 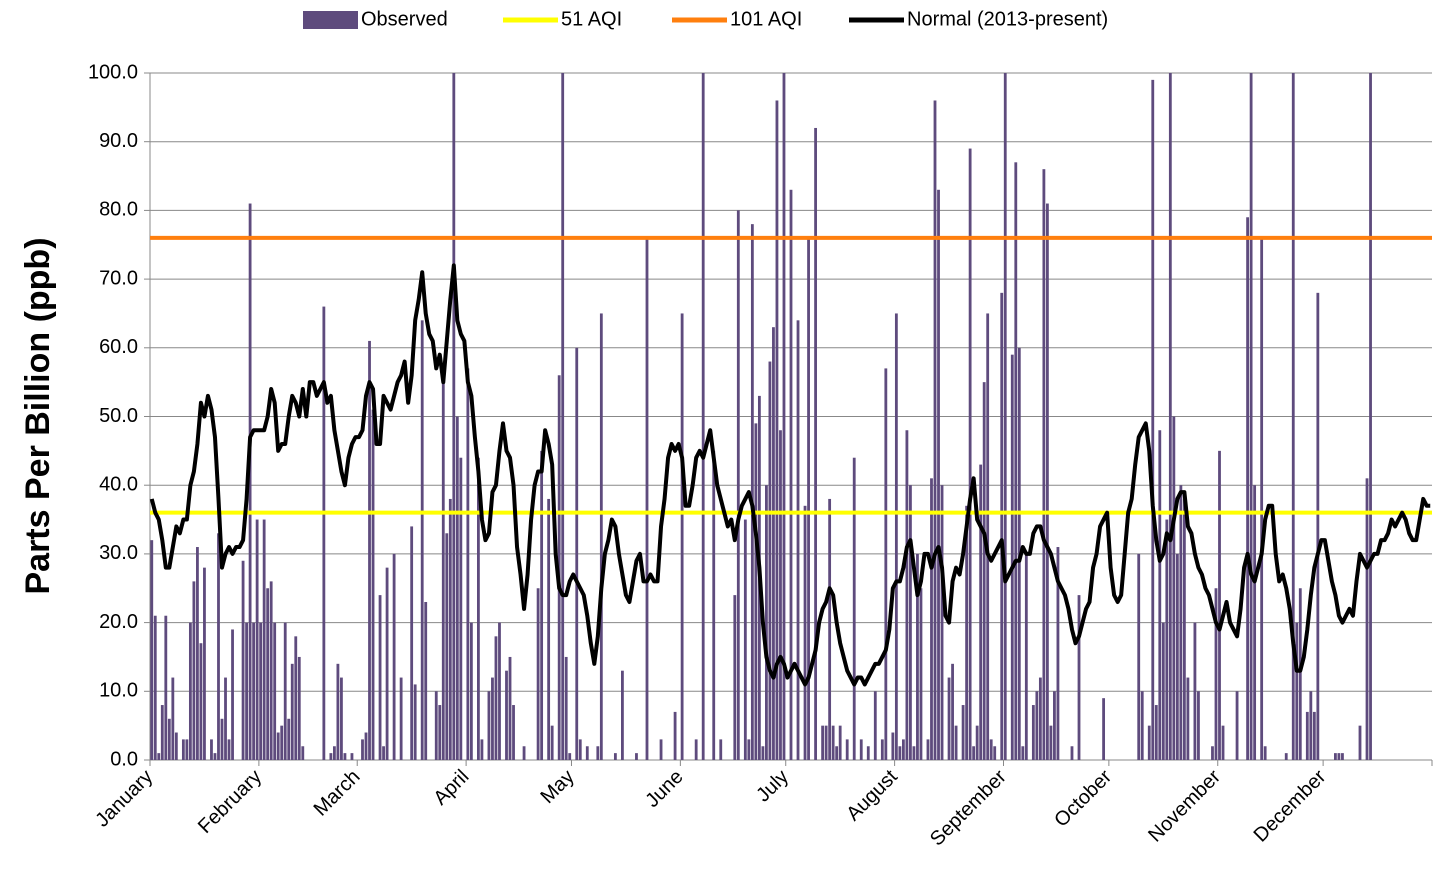 What do you see at coordinates (404, 19) in the screenshot?
I see `legend-label: Observed` at bounding box center [404, 19].